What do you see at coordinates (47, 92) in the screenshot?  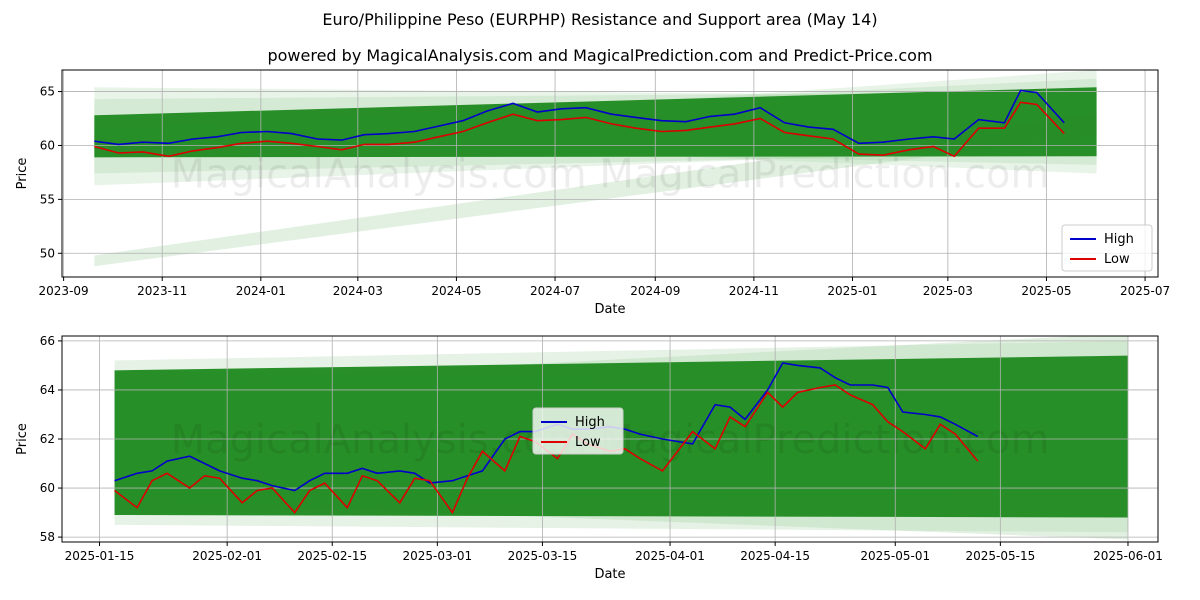 I see `y-tick-label: 65` at bounding box center [47, 92].